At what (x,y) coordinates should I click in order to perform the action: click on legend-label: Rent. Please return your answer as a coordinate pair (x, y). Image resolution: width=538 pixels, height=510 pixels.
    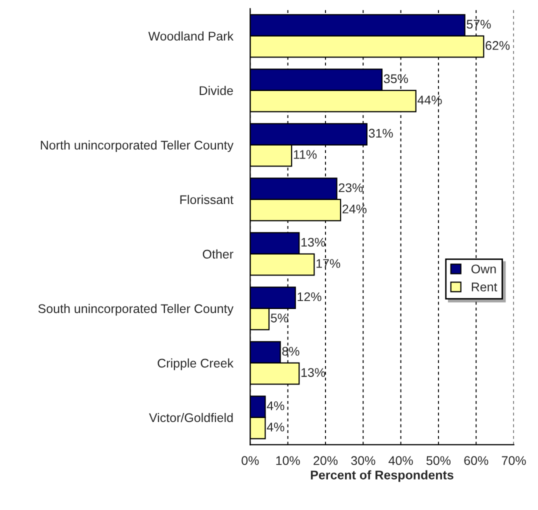
    Looking at the image, I should click on (485, 287).